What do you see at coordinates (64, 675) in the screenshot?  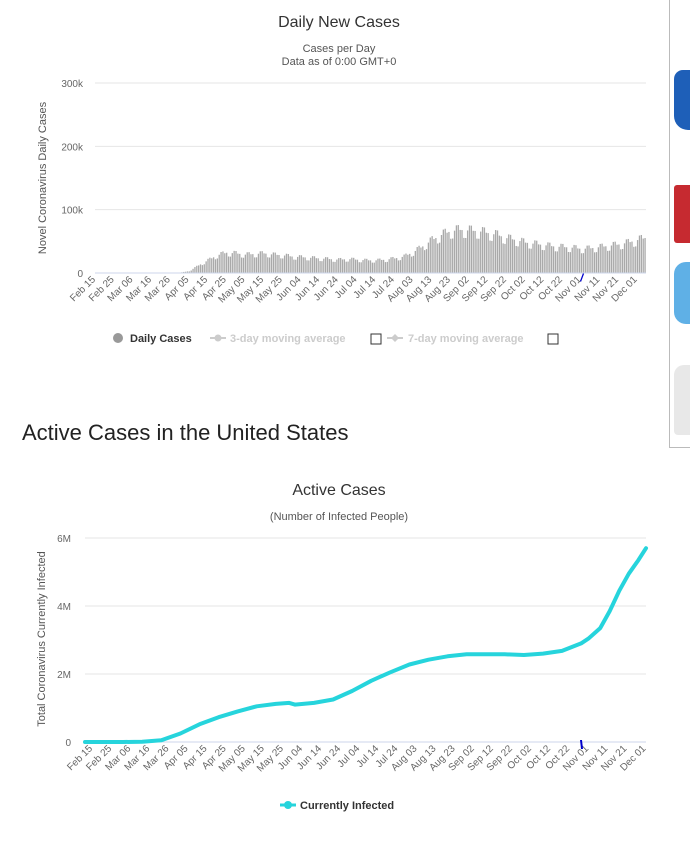 I see `active-y-tick-label: 2M` at bounding box center [64, 675].